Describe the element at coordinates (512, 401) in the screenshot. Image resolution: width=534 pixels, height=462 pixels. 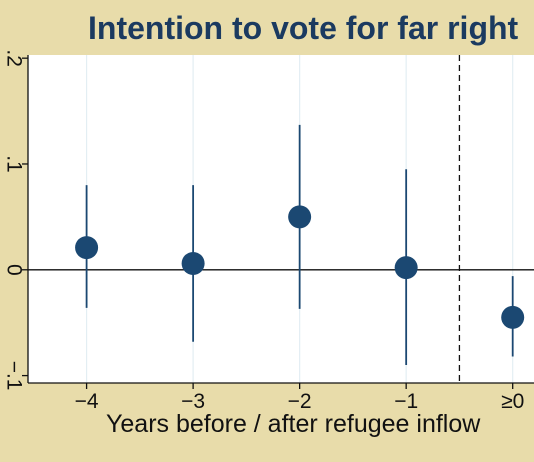
I see `x-tick-label: ≥0` at that location.